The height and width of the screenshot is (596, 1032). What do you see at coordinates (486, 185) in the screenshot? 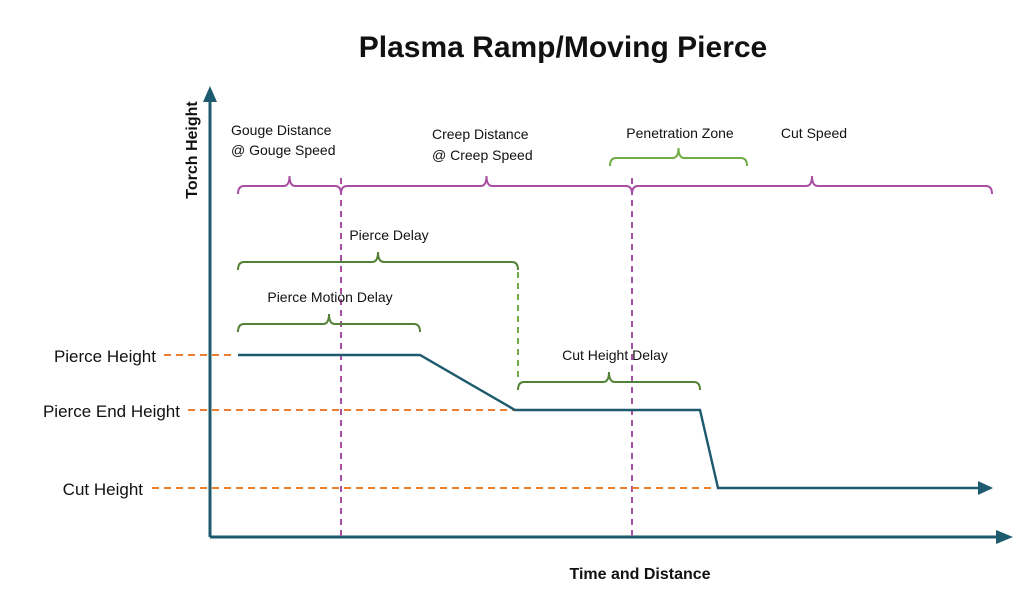
I see `creep-distance-brace` at bounding box center [486, 185].